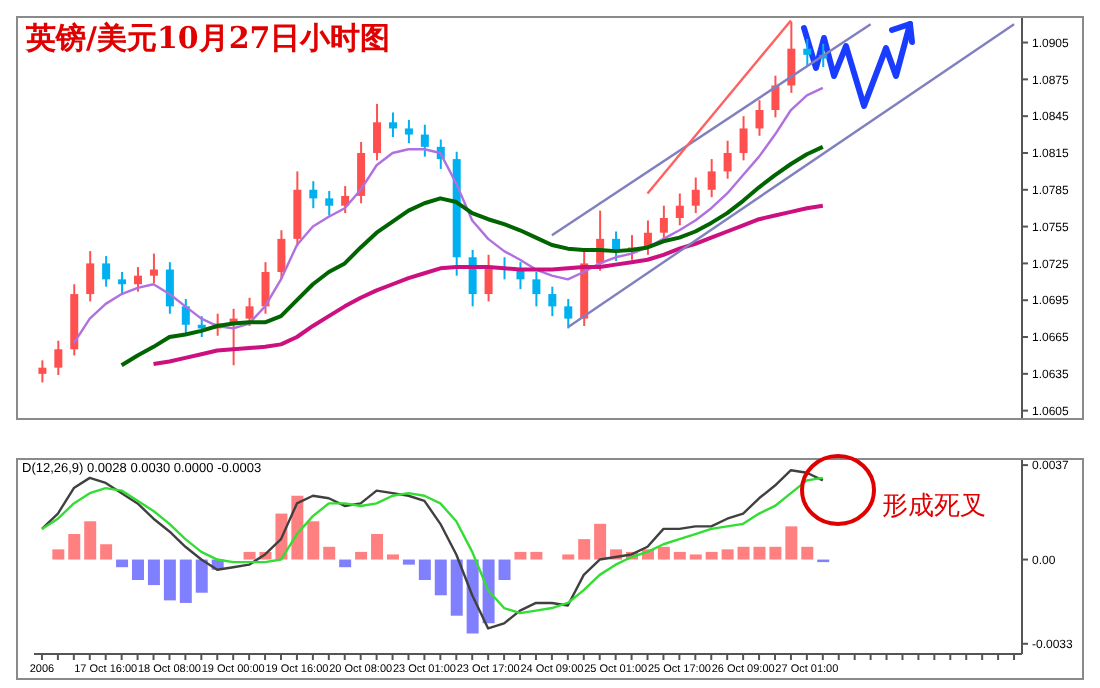 Image resolution: width=1100 pixels, height=688 pixels. What do you see at coordinates (934, 507) in the screenshot?
I see `annotation: 形成死叉` at bounding box center [934, 507].